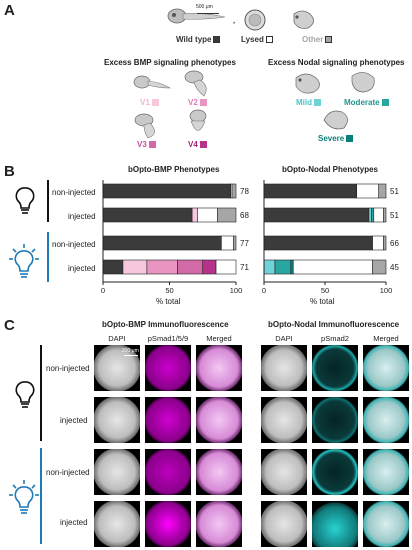  What do you see at coordinates (264, 290) in the screenshot?
I see `nodal-tick-label: 0` at bounding box center [264, 290].